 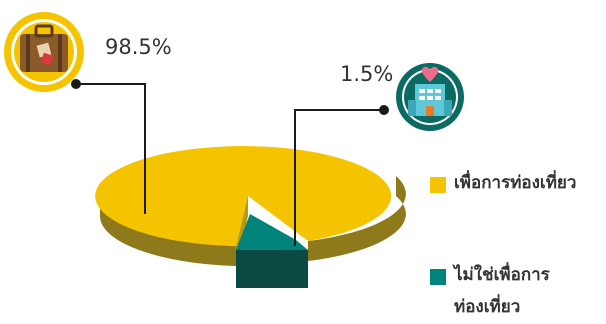 What do you see at coordinates (529, 291) in the screenshot?
I see `legend-label-other: ไม่ใช่เพื่อการ ท่องเที่ยว` at bounding box center [529, 291].